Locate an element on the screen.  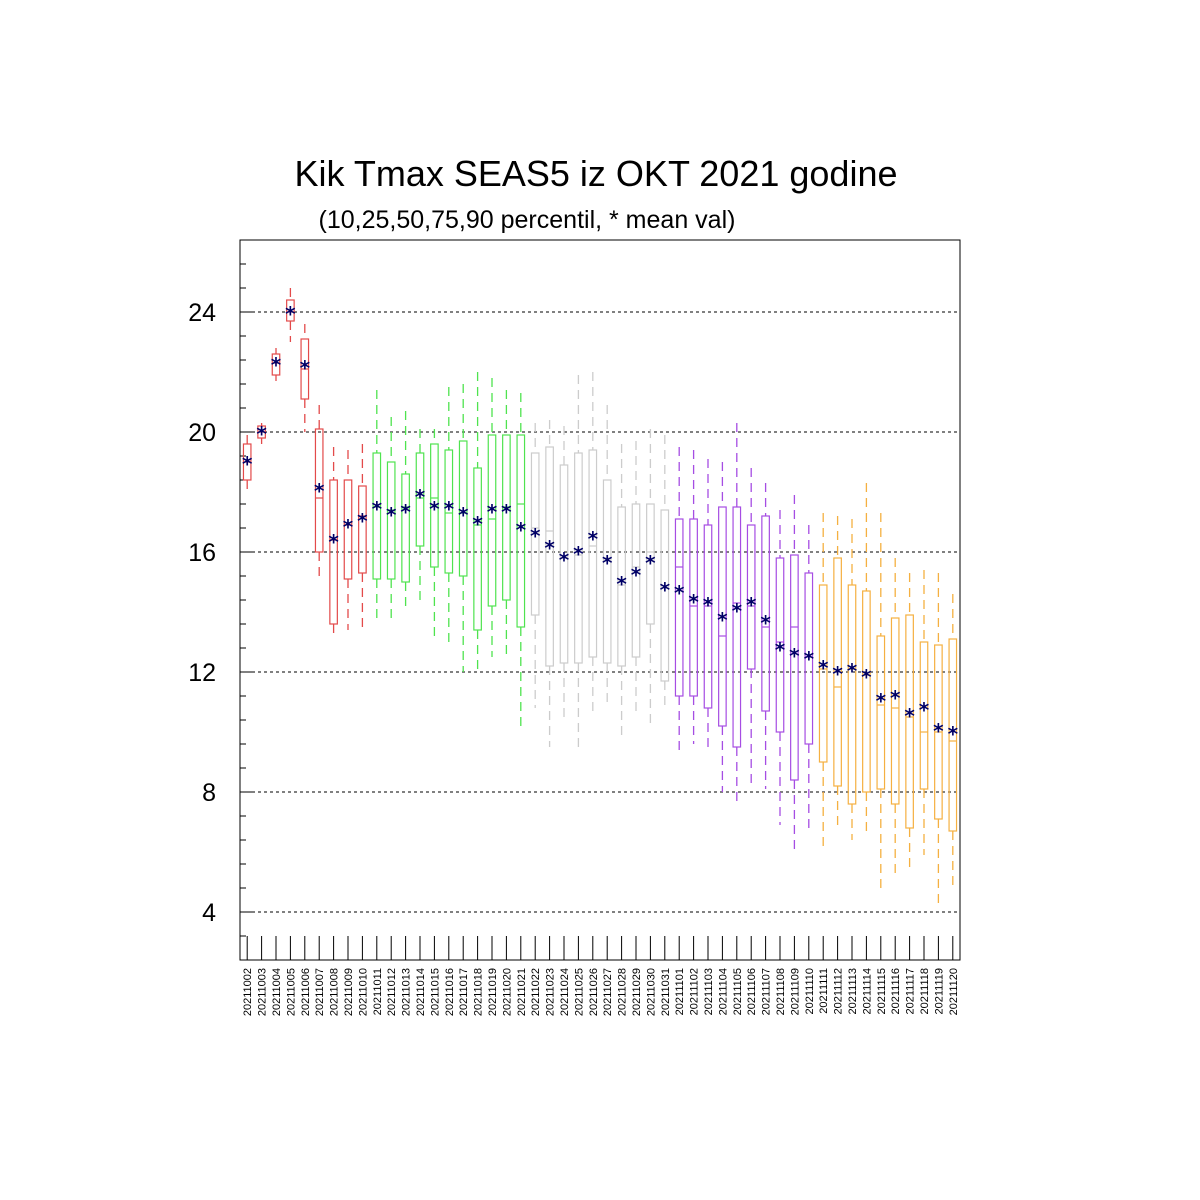
y-tick-label: 16 is located at coordinates (202, 553).